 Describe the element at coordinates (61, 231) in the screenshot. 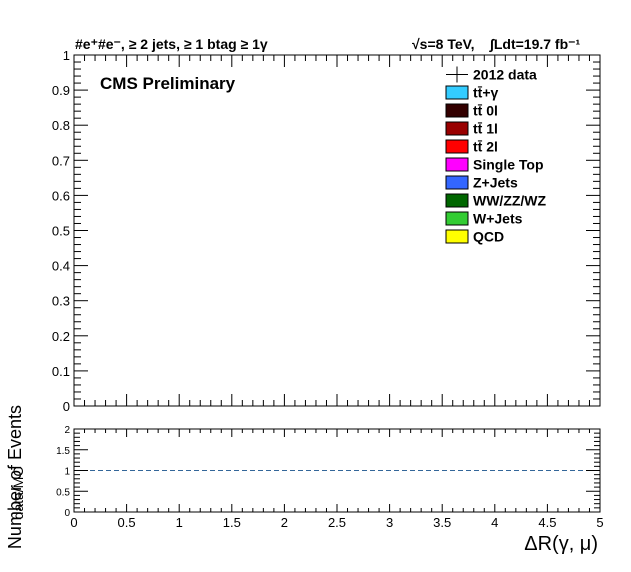

I see `main-y-tick-label: 0.5` at that location.